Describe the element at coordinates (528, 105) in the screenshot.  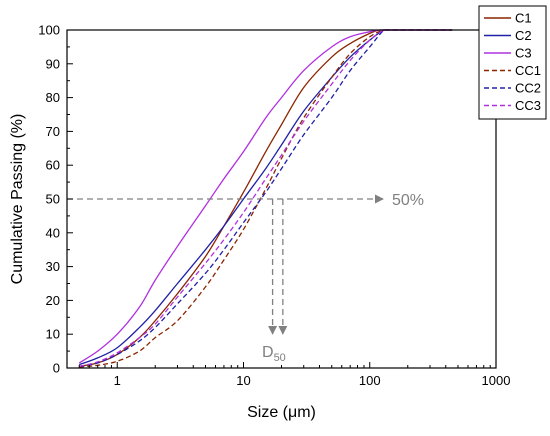
I see `legend-label-cc3: CC3` at that location.